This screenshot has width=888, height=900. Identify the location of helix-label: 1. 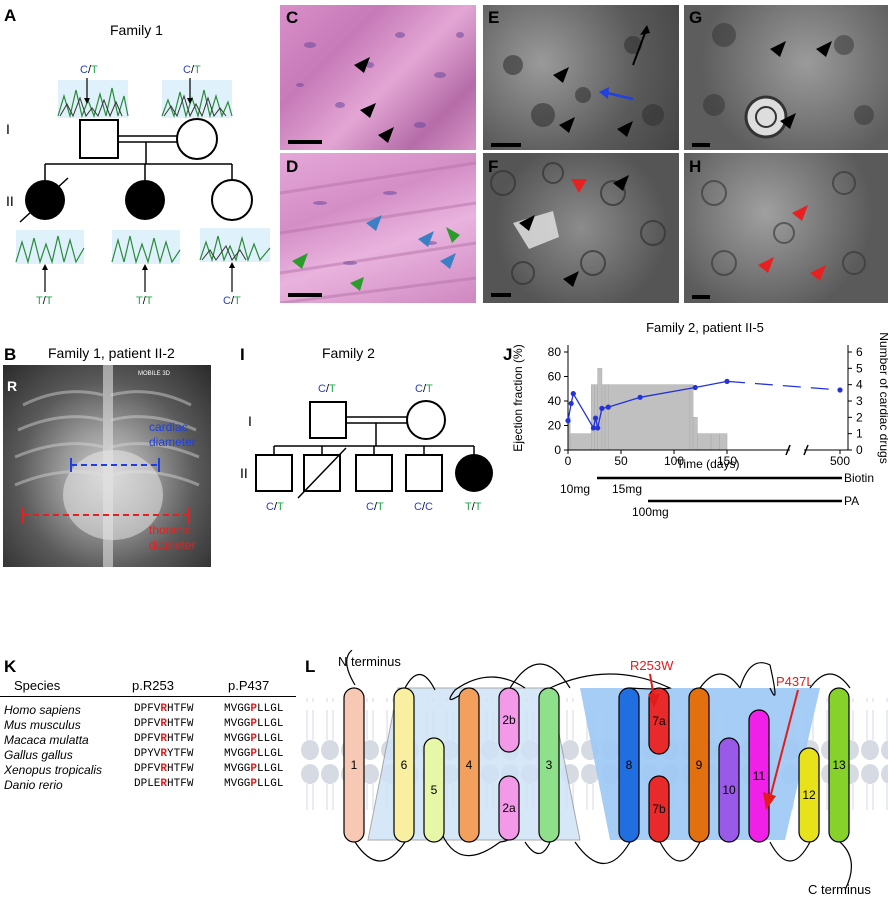
(354, 765).